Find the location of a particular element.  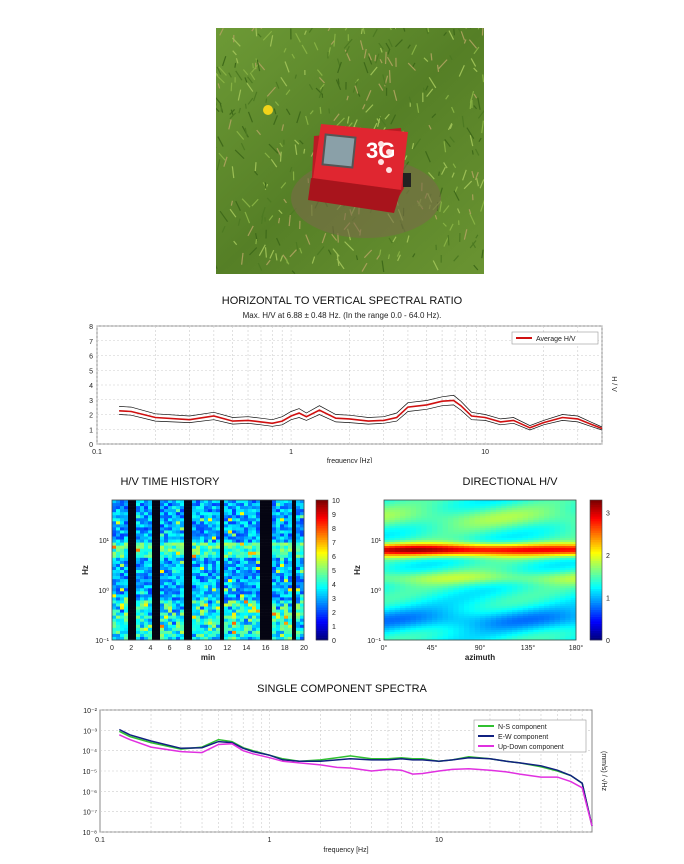

time-history-ytick: 10⁻¹ is located at coordinates (102, 641).